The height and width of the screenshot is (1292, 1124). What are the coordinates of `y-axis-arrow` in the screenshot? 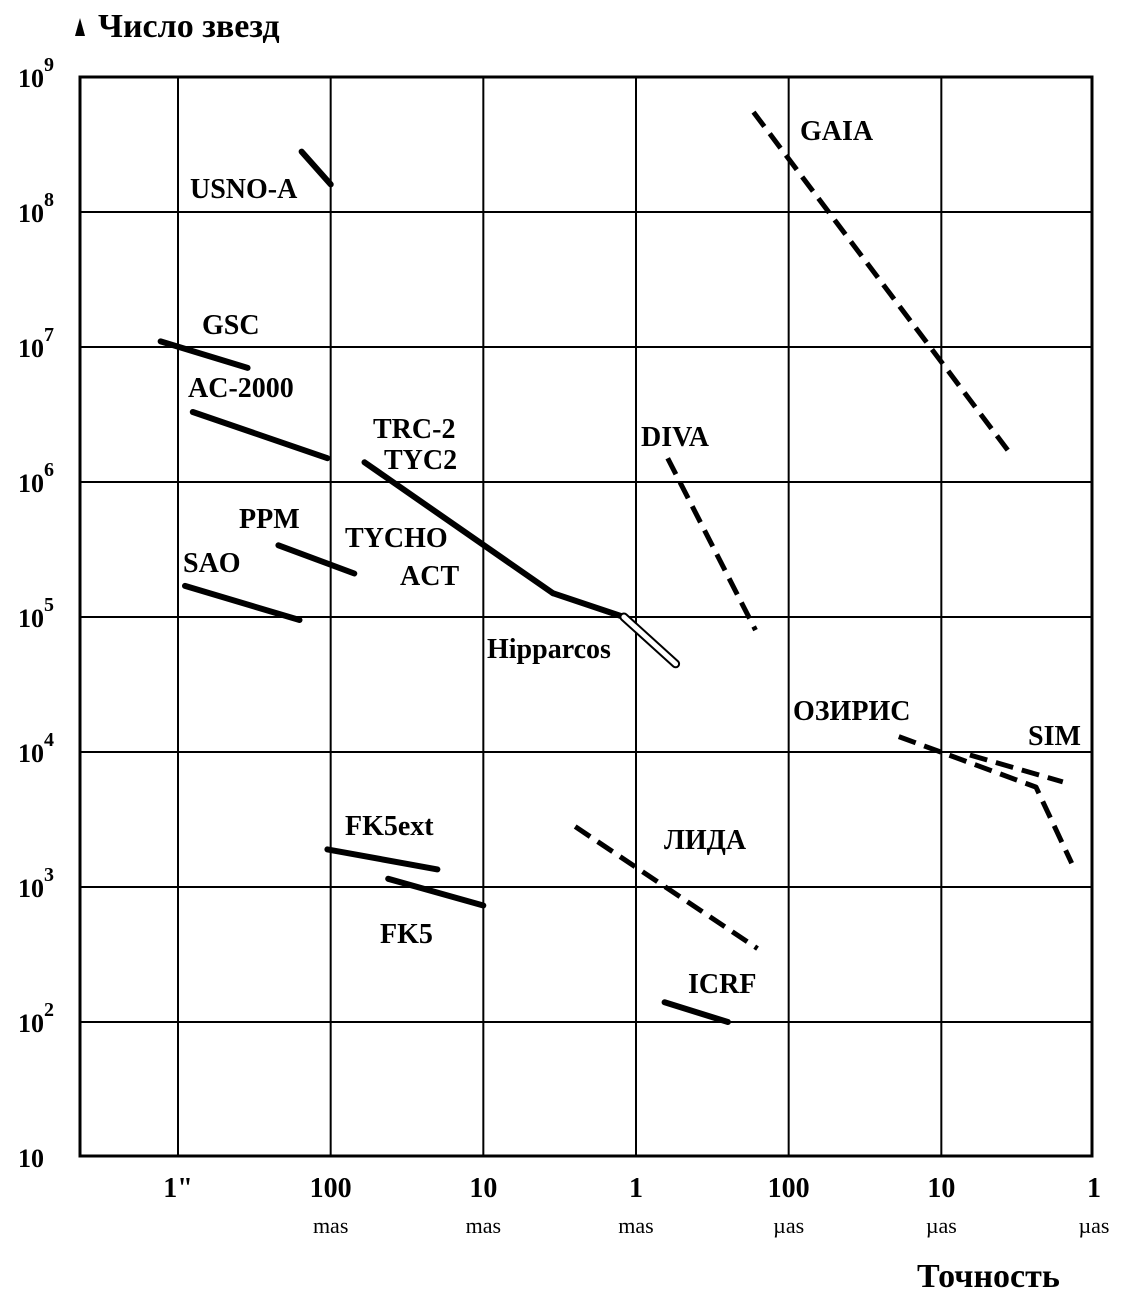 It's located at (80, 27).